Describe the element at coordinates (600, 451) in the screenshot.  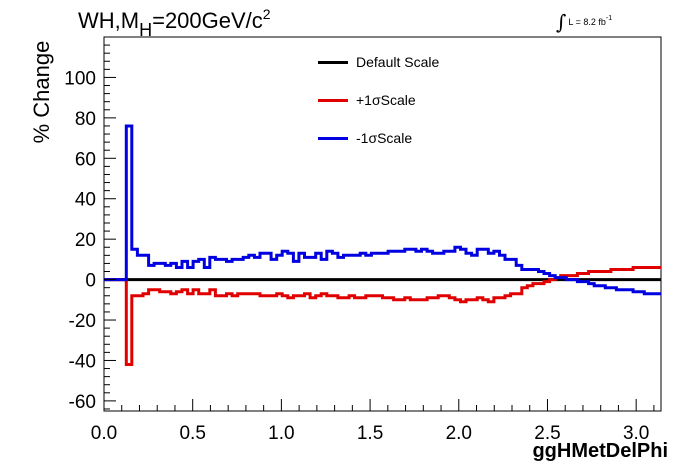
I see `x-axis-label: ggHMetDelPhi` at that location.